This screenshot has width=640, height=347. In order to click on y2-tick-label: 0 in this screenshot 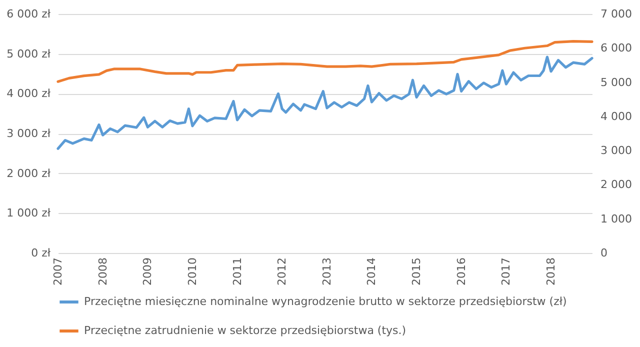, I will do `click(604, 253)`.